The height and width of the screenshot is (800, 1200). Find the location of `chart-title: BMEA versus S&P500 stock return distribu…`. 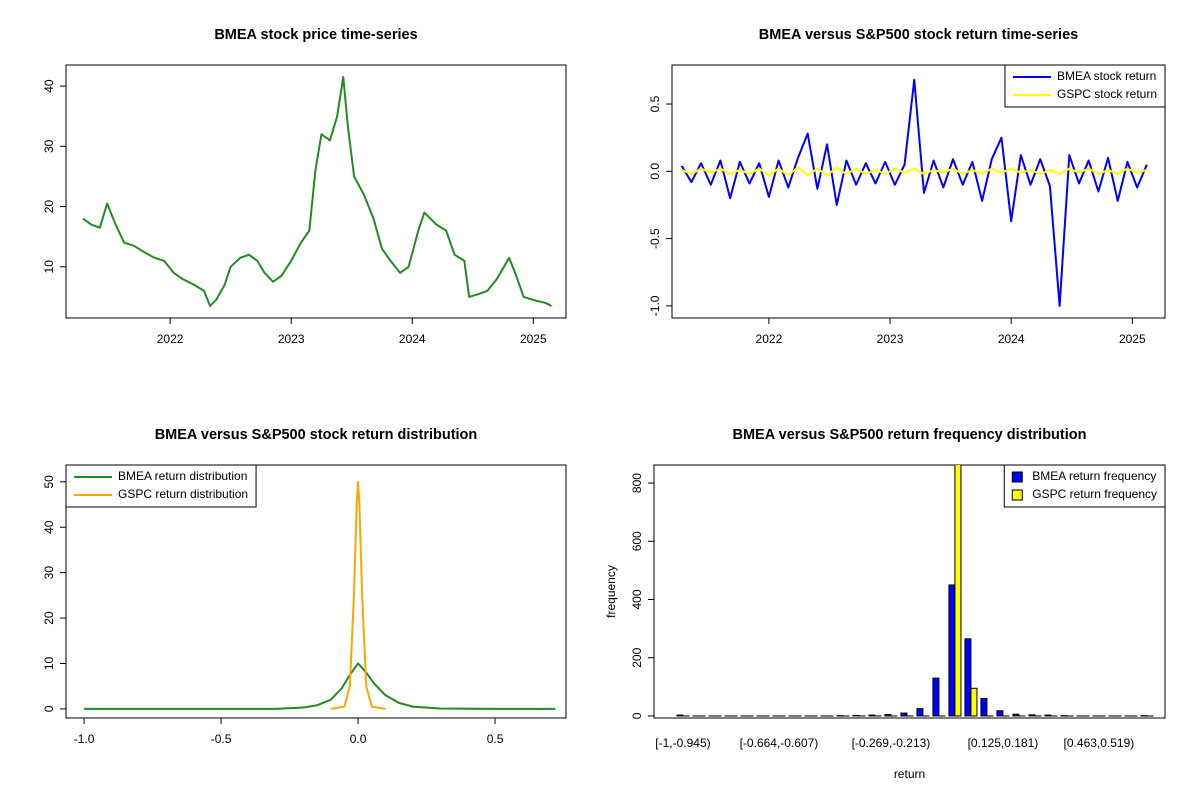

chart-title: BMEA versus S&P500 stock return distribu… is located at coordinates (316, 435).